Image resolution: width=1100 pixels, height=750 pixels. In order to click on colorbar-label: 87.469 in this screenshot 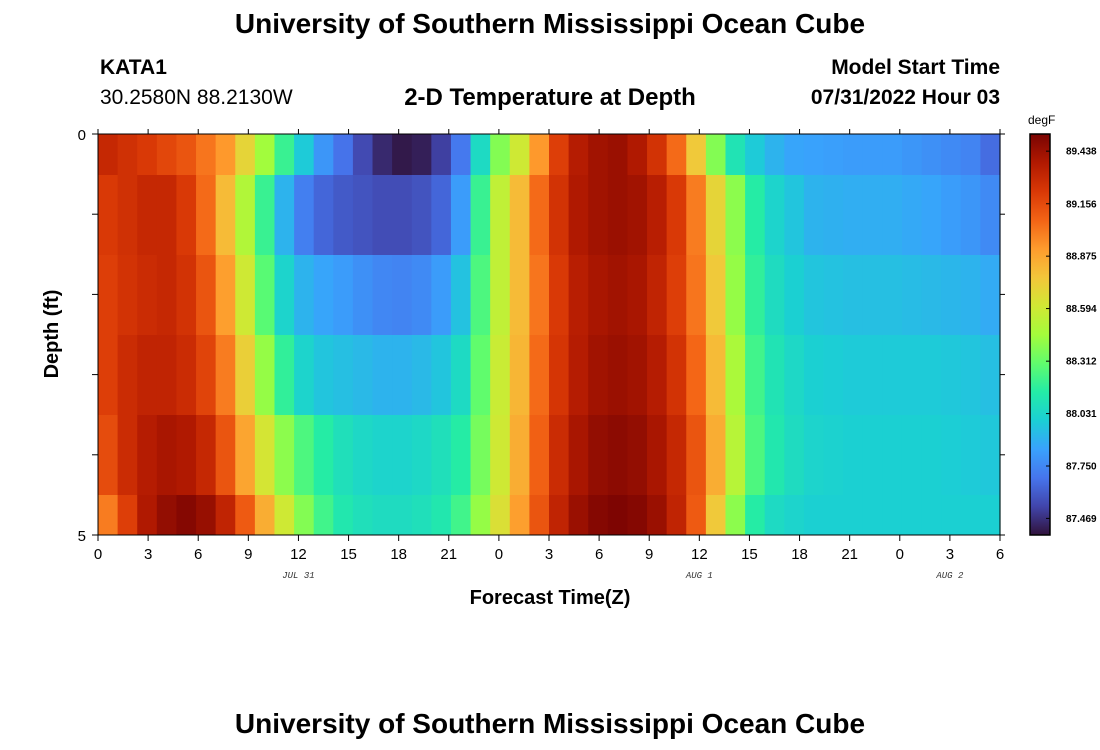, I will do `click(1081, 519)`.